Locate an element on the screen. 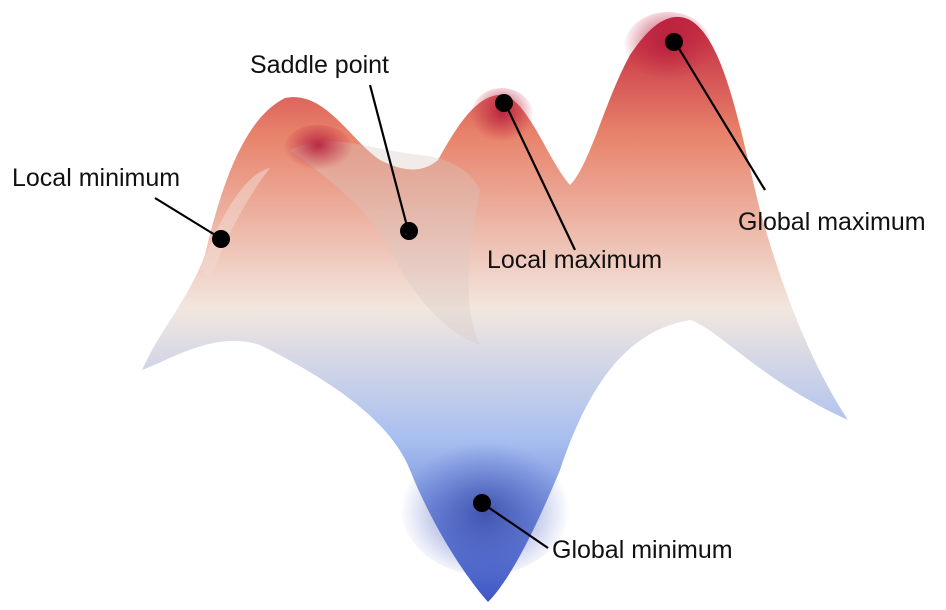  saddle-point-marker is located at coordinates (409, 231).